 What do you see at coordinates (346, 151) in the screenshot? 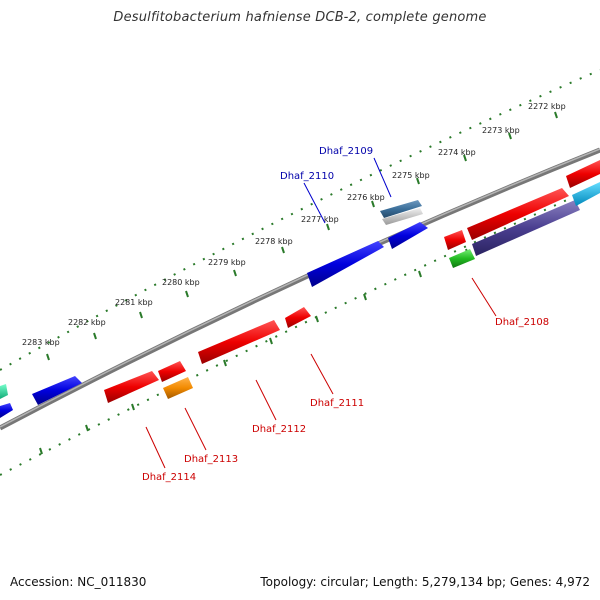
I see `label-dhaf-2109: Dhaf_2109` at bounding box center [346, 151].